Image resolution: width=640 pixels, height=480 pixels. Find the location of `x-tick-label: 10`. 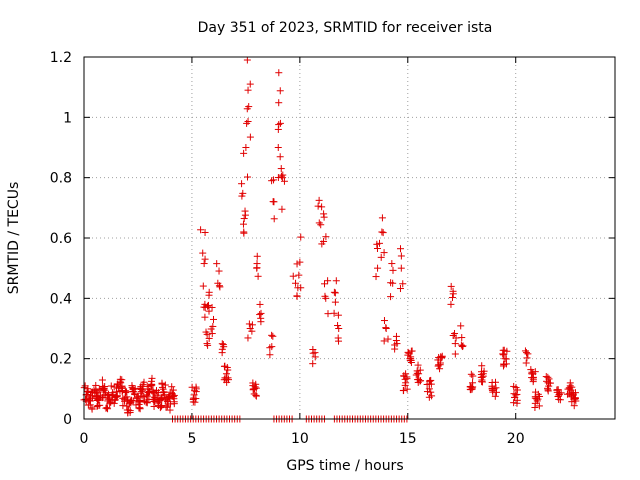

x-tick-label: 10 is located at coordinates (300, 439).